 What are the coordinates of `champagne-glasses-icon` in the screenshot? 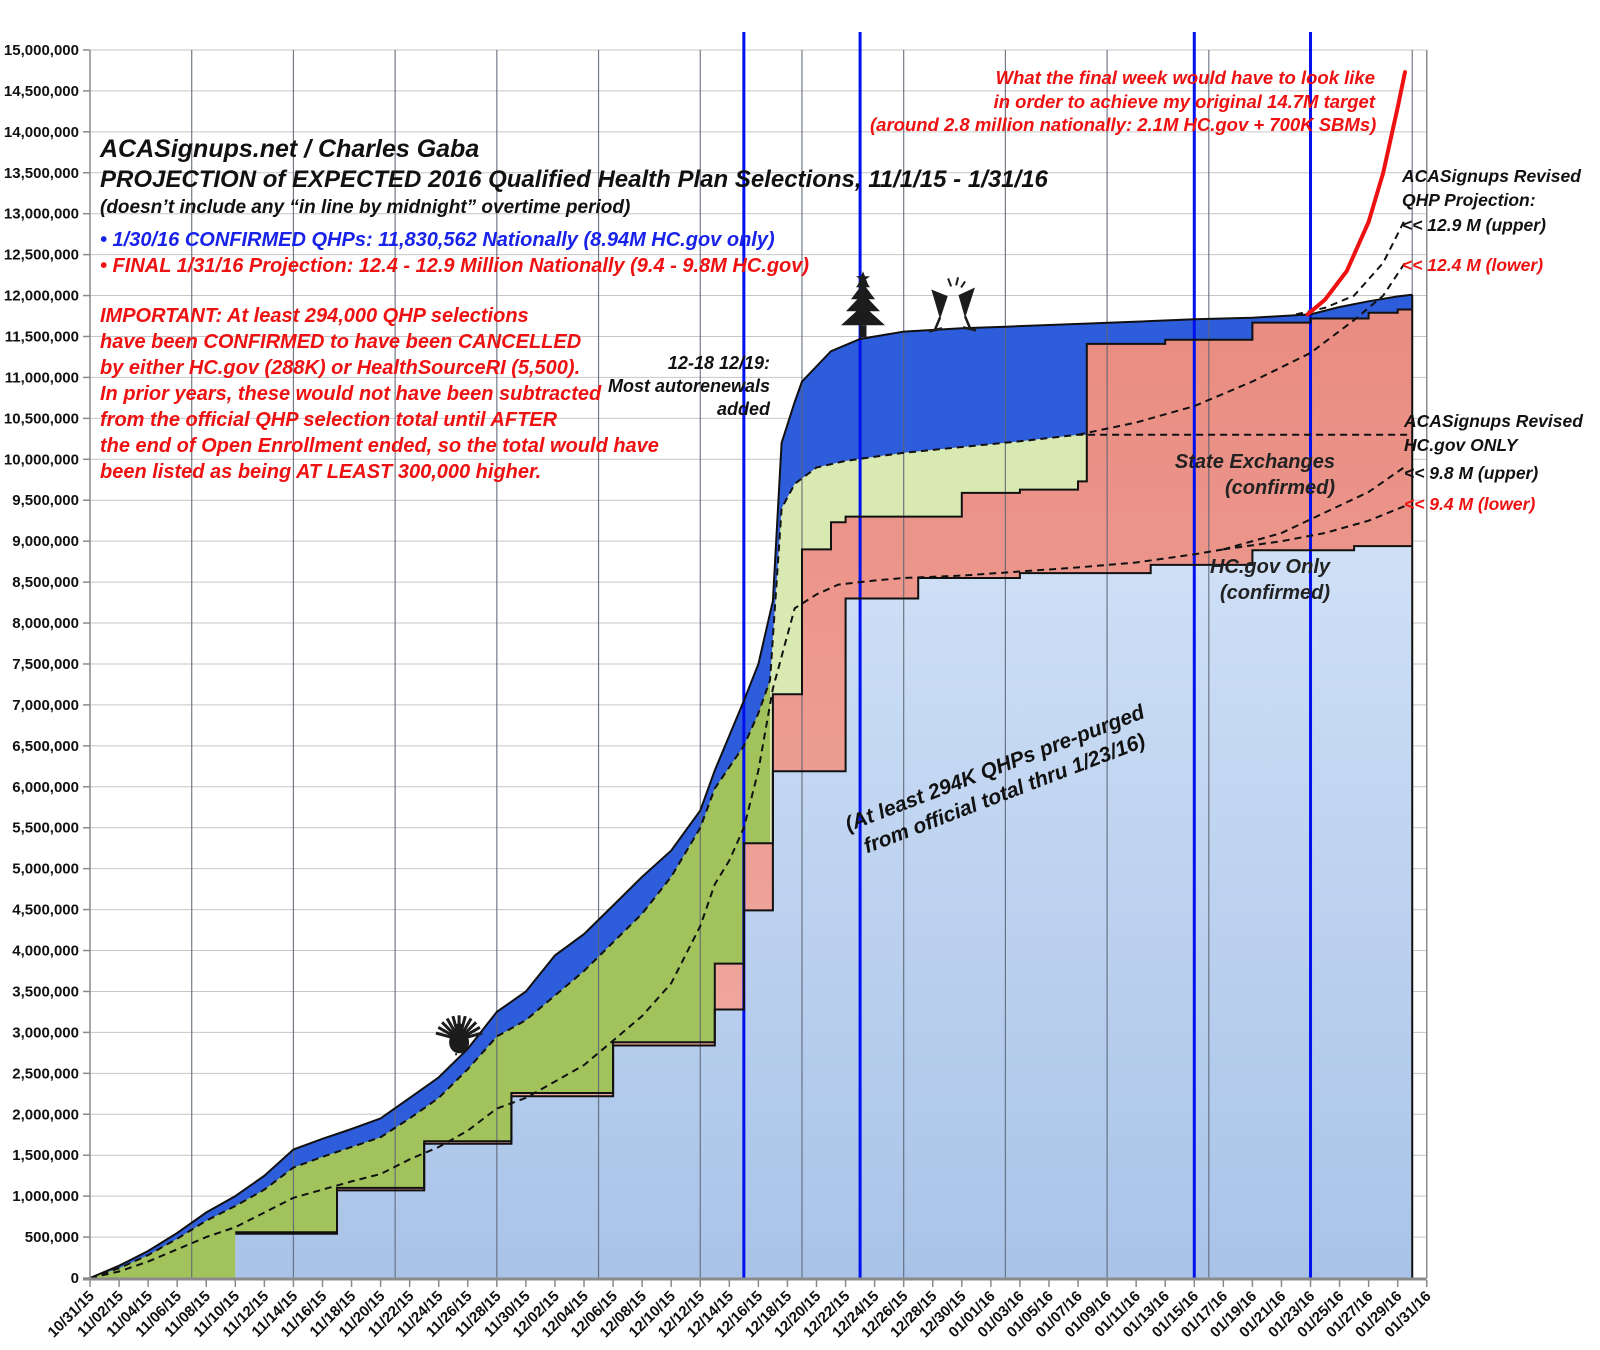 It's located at (952, 305).